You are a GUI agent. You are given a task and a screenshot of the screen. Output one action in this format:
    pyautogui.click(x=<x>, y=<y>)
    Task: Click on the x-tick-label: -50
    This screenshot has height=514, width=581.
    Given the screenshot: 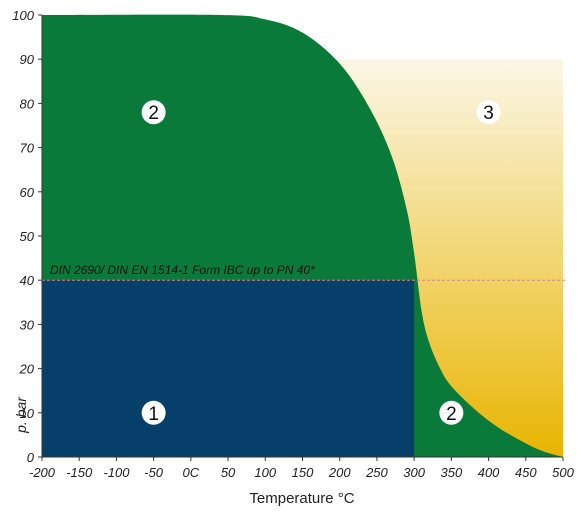 What is the action you would take?
    pyautogui.click(x=154, y=472)
    